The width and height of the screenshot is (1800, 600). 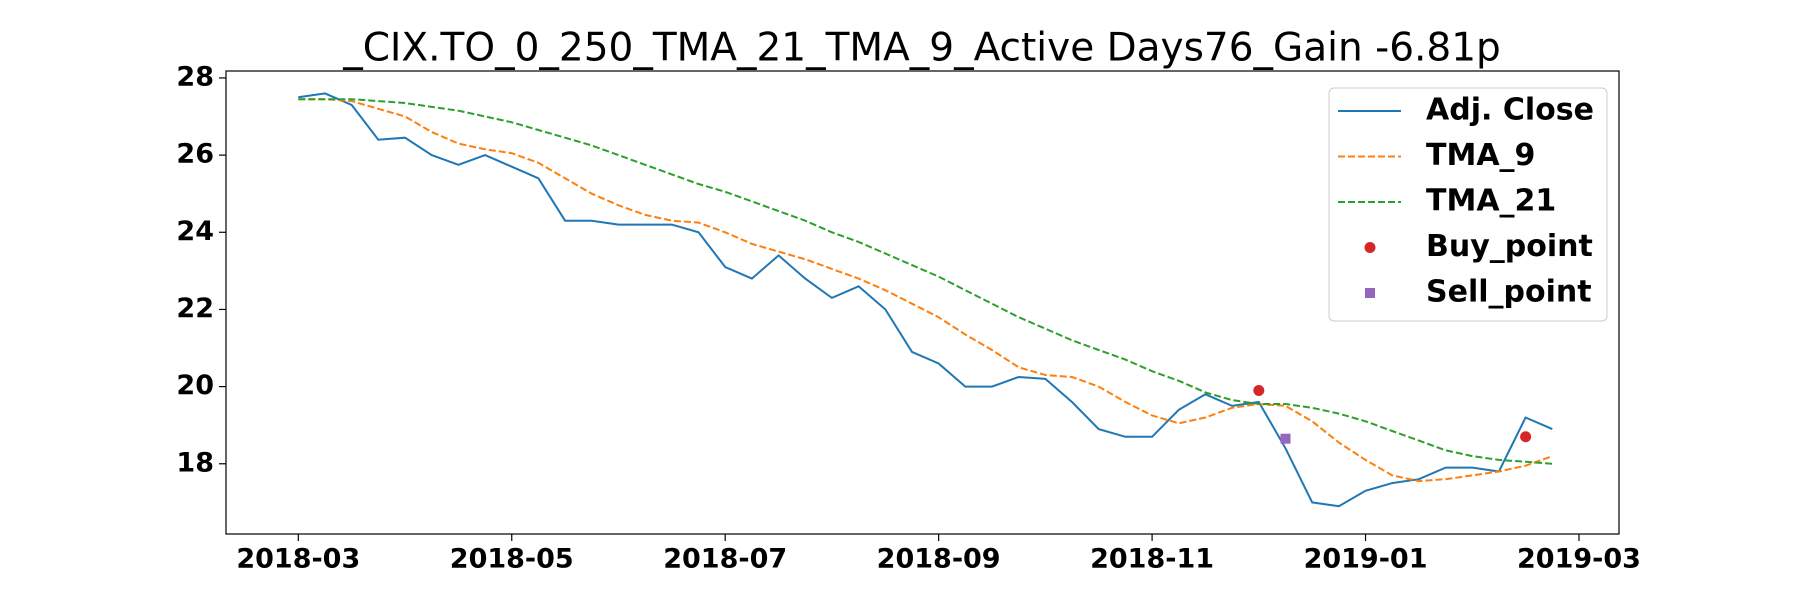 I want to click on legend-label: Sell_point, so click(x=1509, y=292).